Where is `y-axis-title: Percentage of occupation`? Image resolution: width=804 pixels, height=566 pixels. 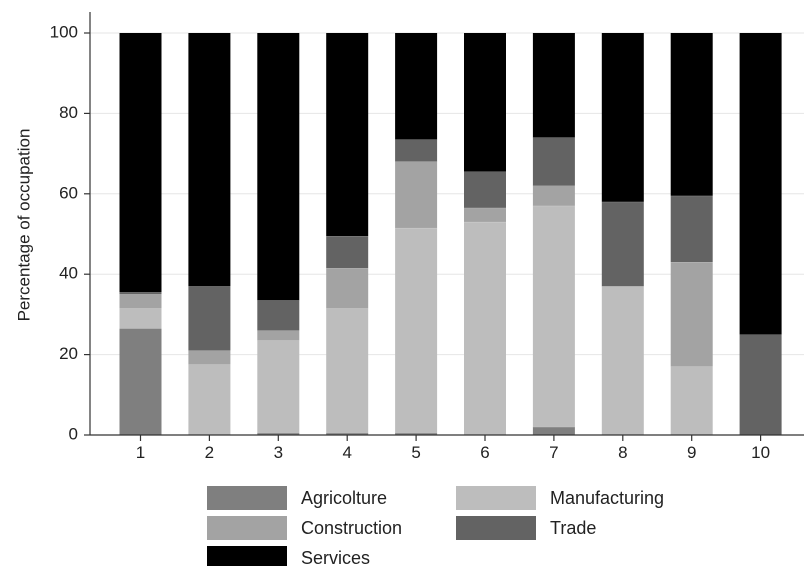 y-axis-title: Percentage of occupation is located at coordinates (23, 225).